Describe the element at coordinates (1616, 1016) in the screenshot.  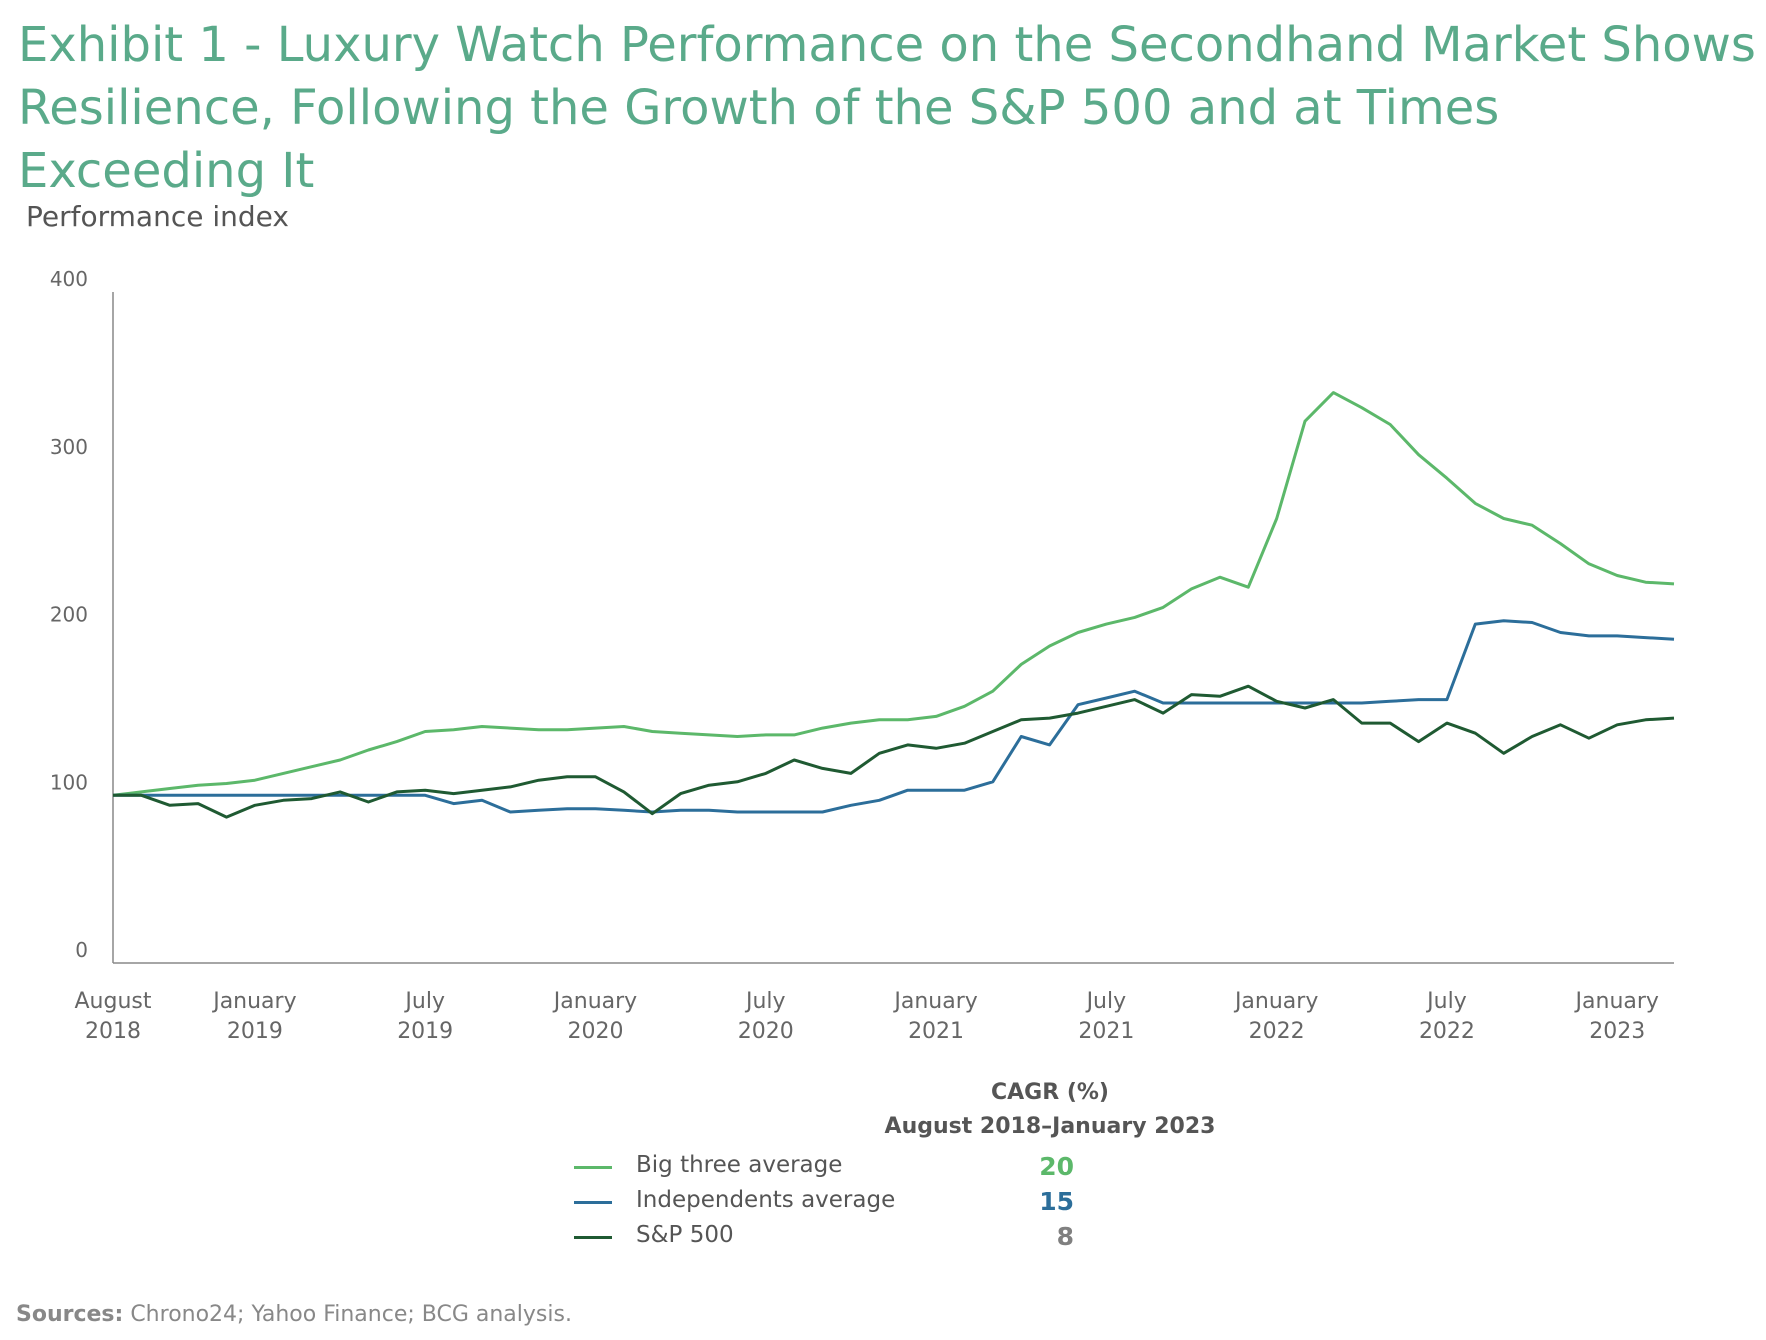
I see `x-tick-label: January 2023` at that location.